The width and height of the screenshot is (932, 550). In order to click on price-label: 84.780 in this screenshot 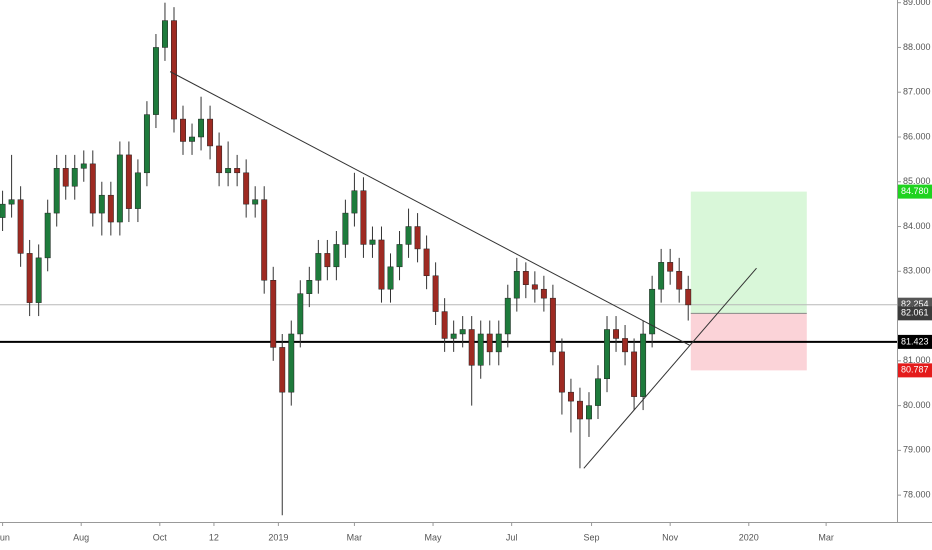, I will do `click(915, 191)`.